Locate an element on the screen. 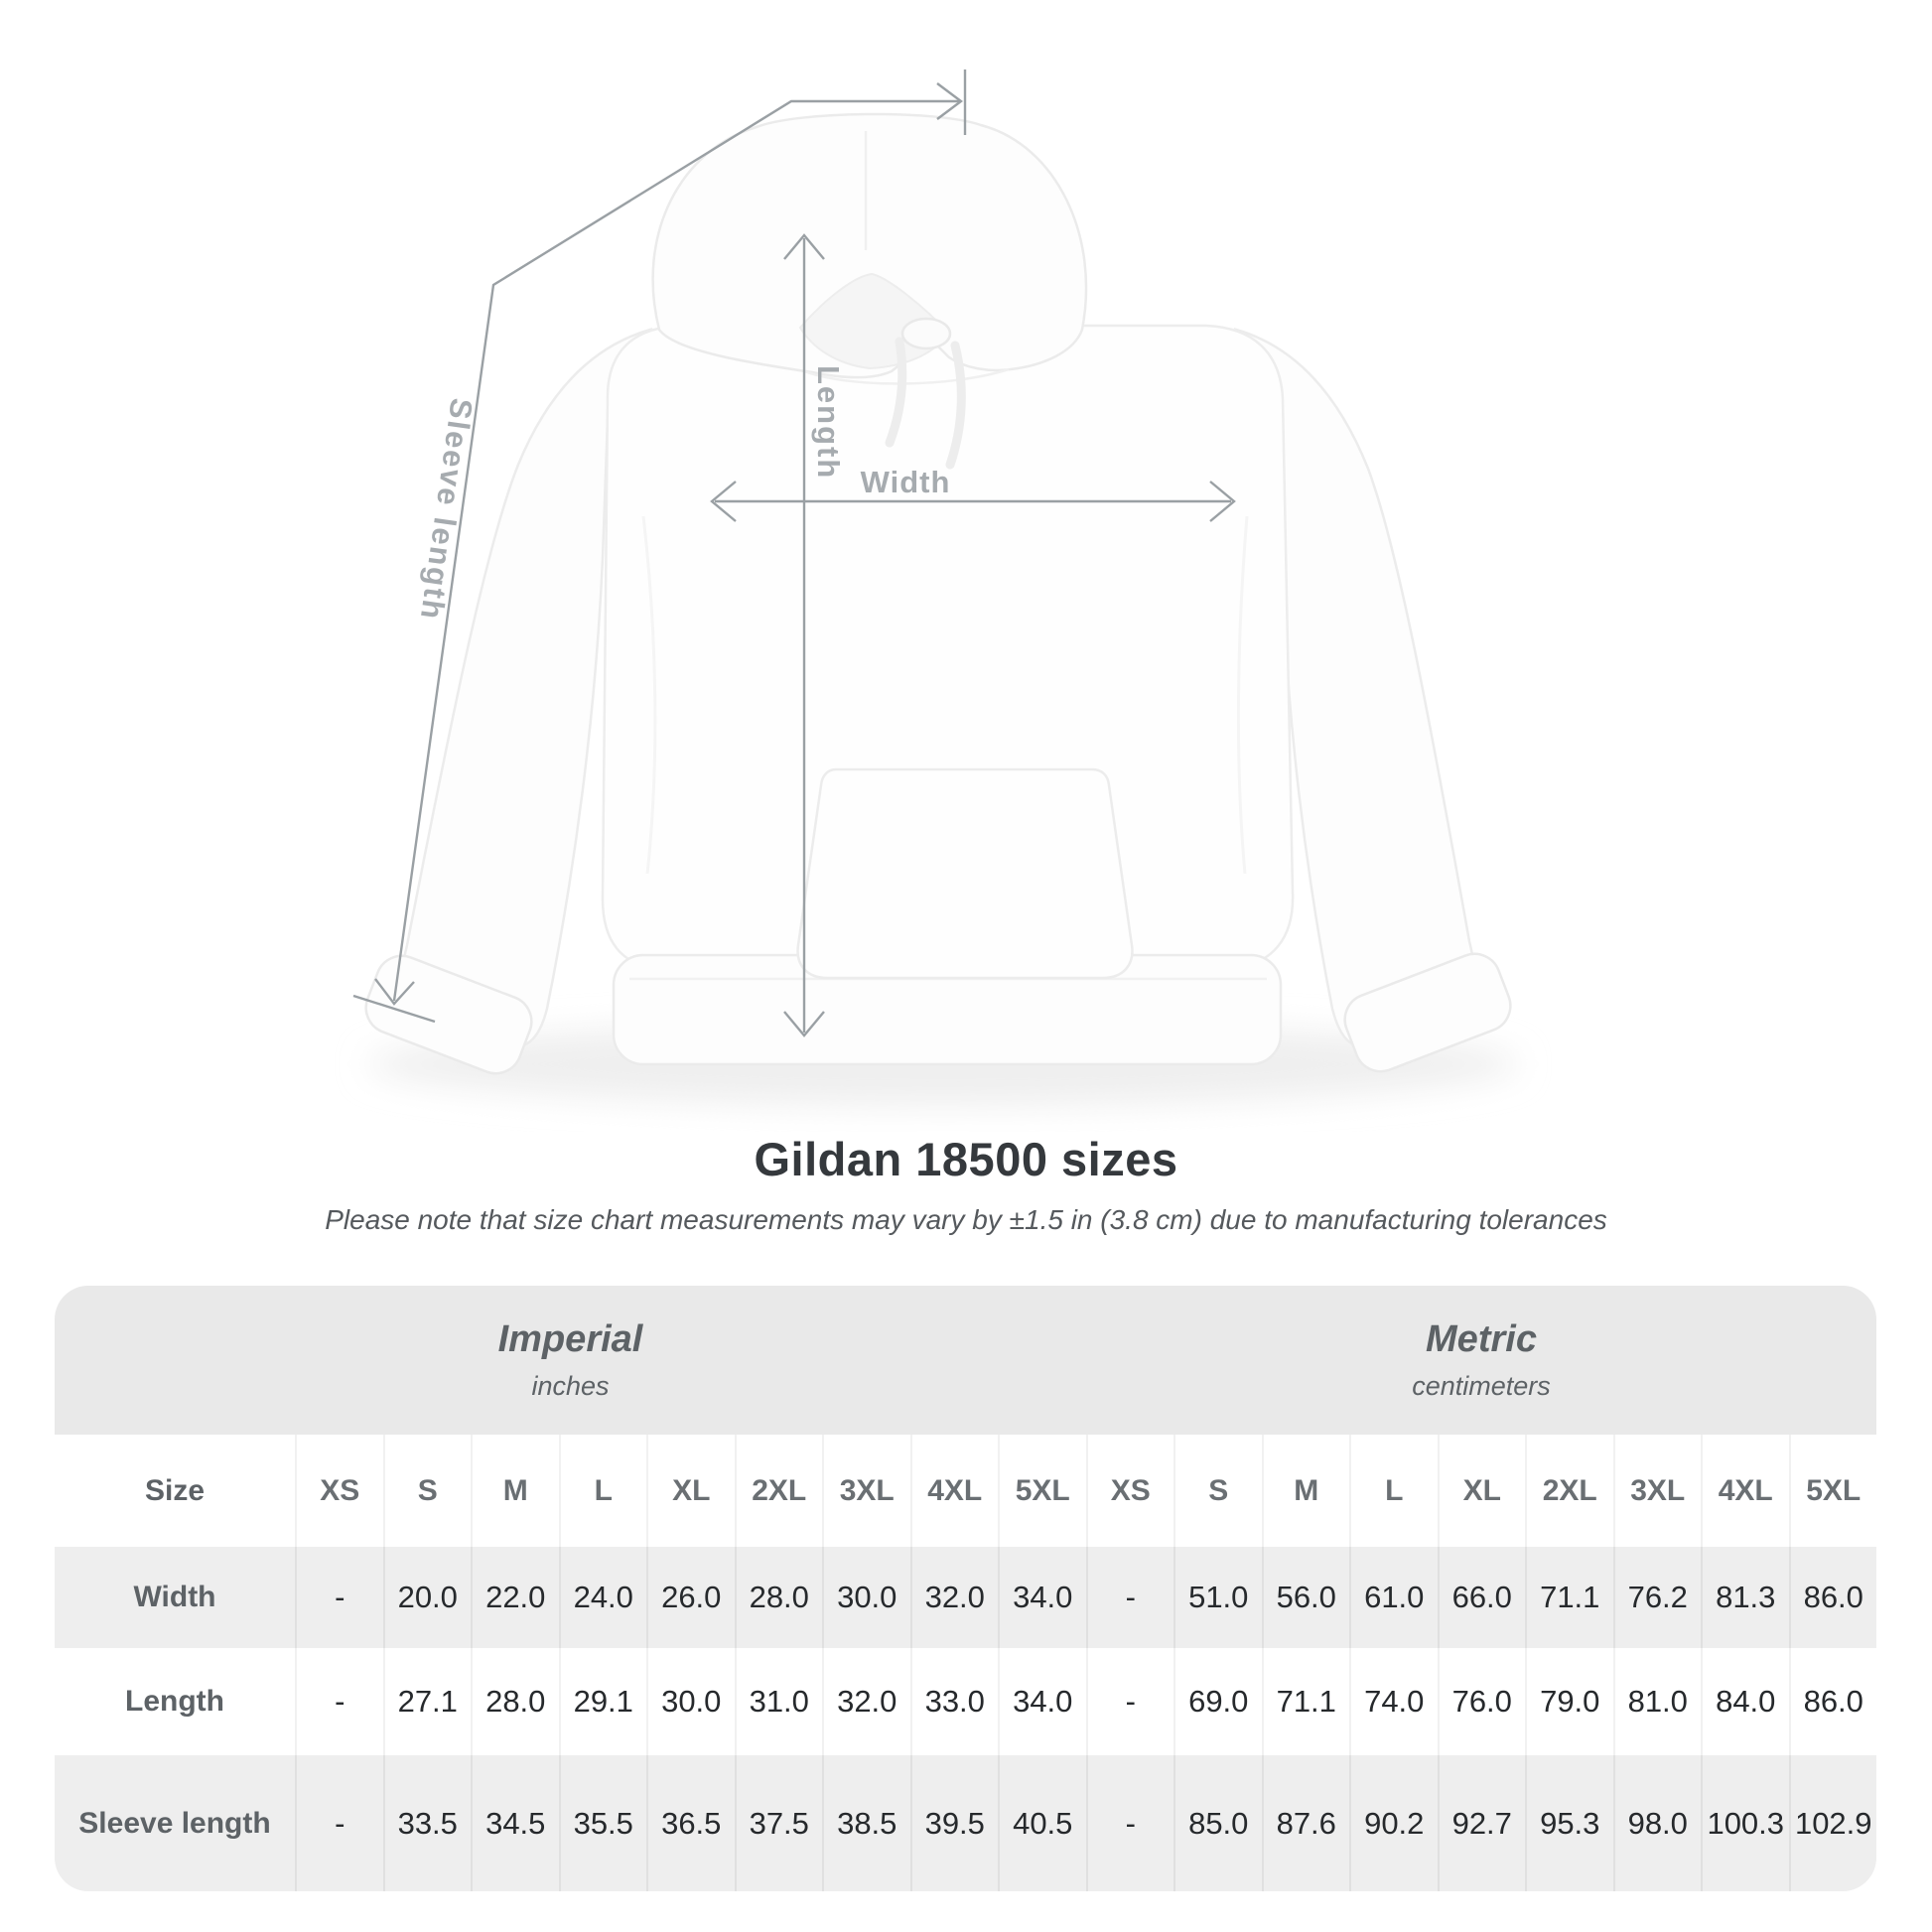  drawstring-left is located at coordinates (896, 393).